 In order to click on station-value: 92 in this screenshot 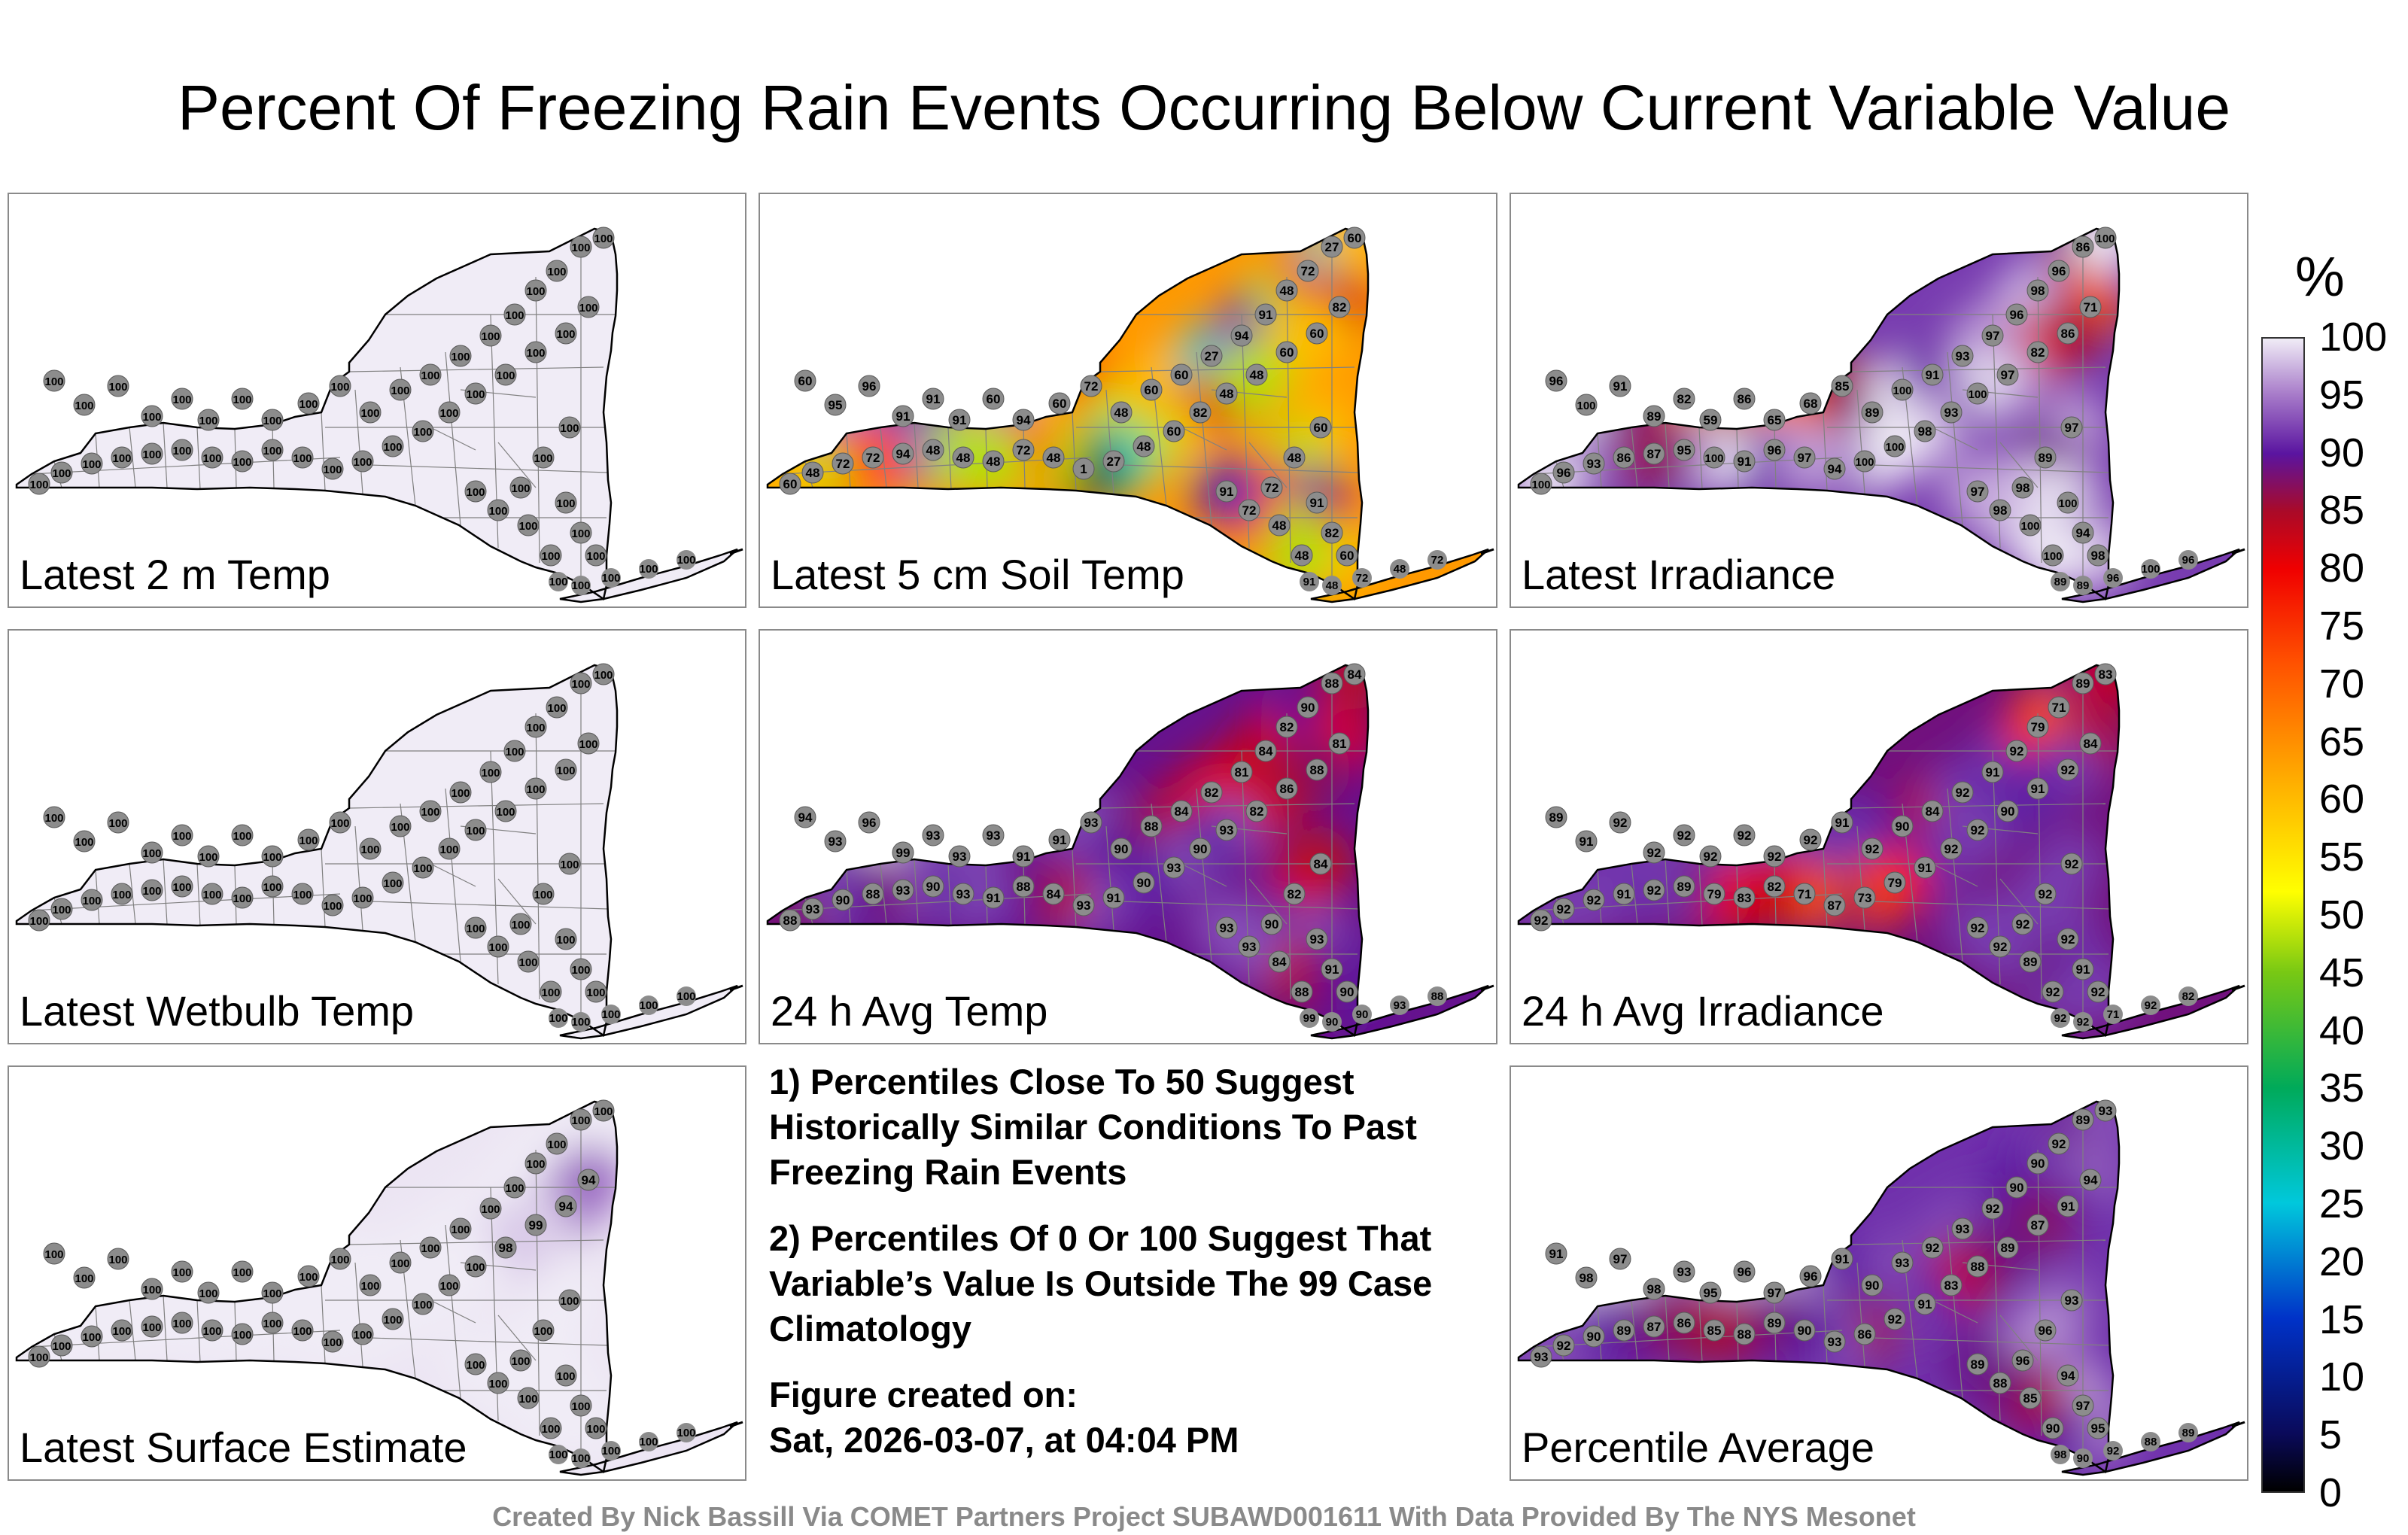, I will do `click(2072, 864)`.